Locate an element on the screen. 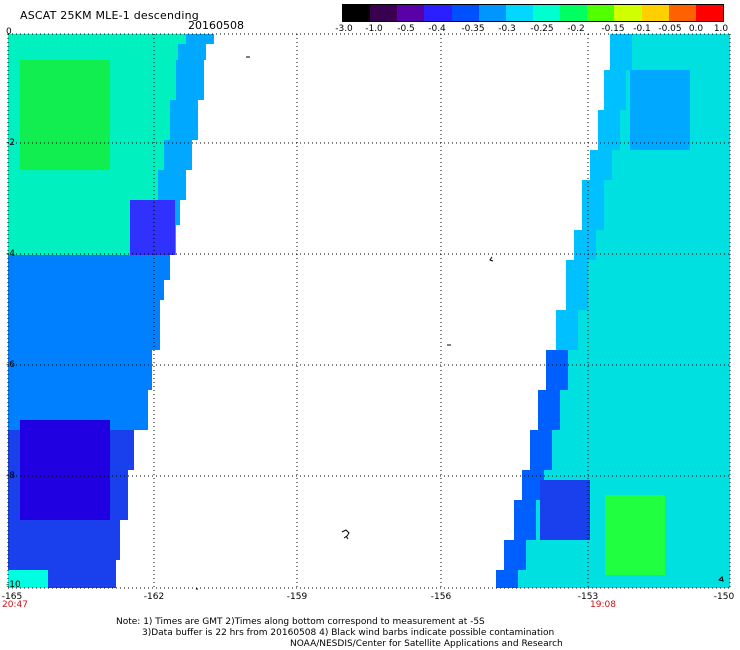 Image resolution: width=740 pixels, height=650 pixels. pass-time-right: 19:08 is located at coordinates (603, 605).